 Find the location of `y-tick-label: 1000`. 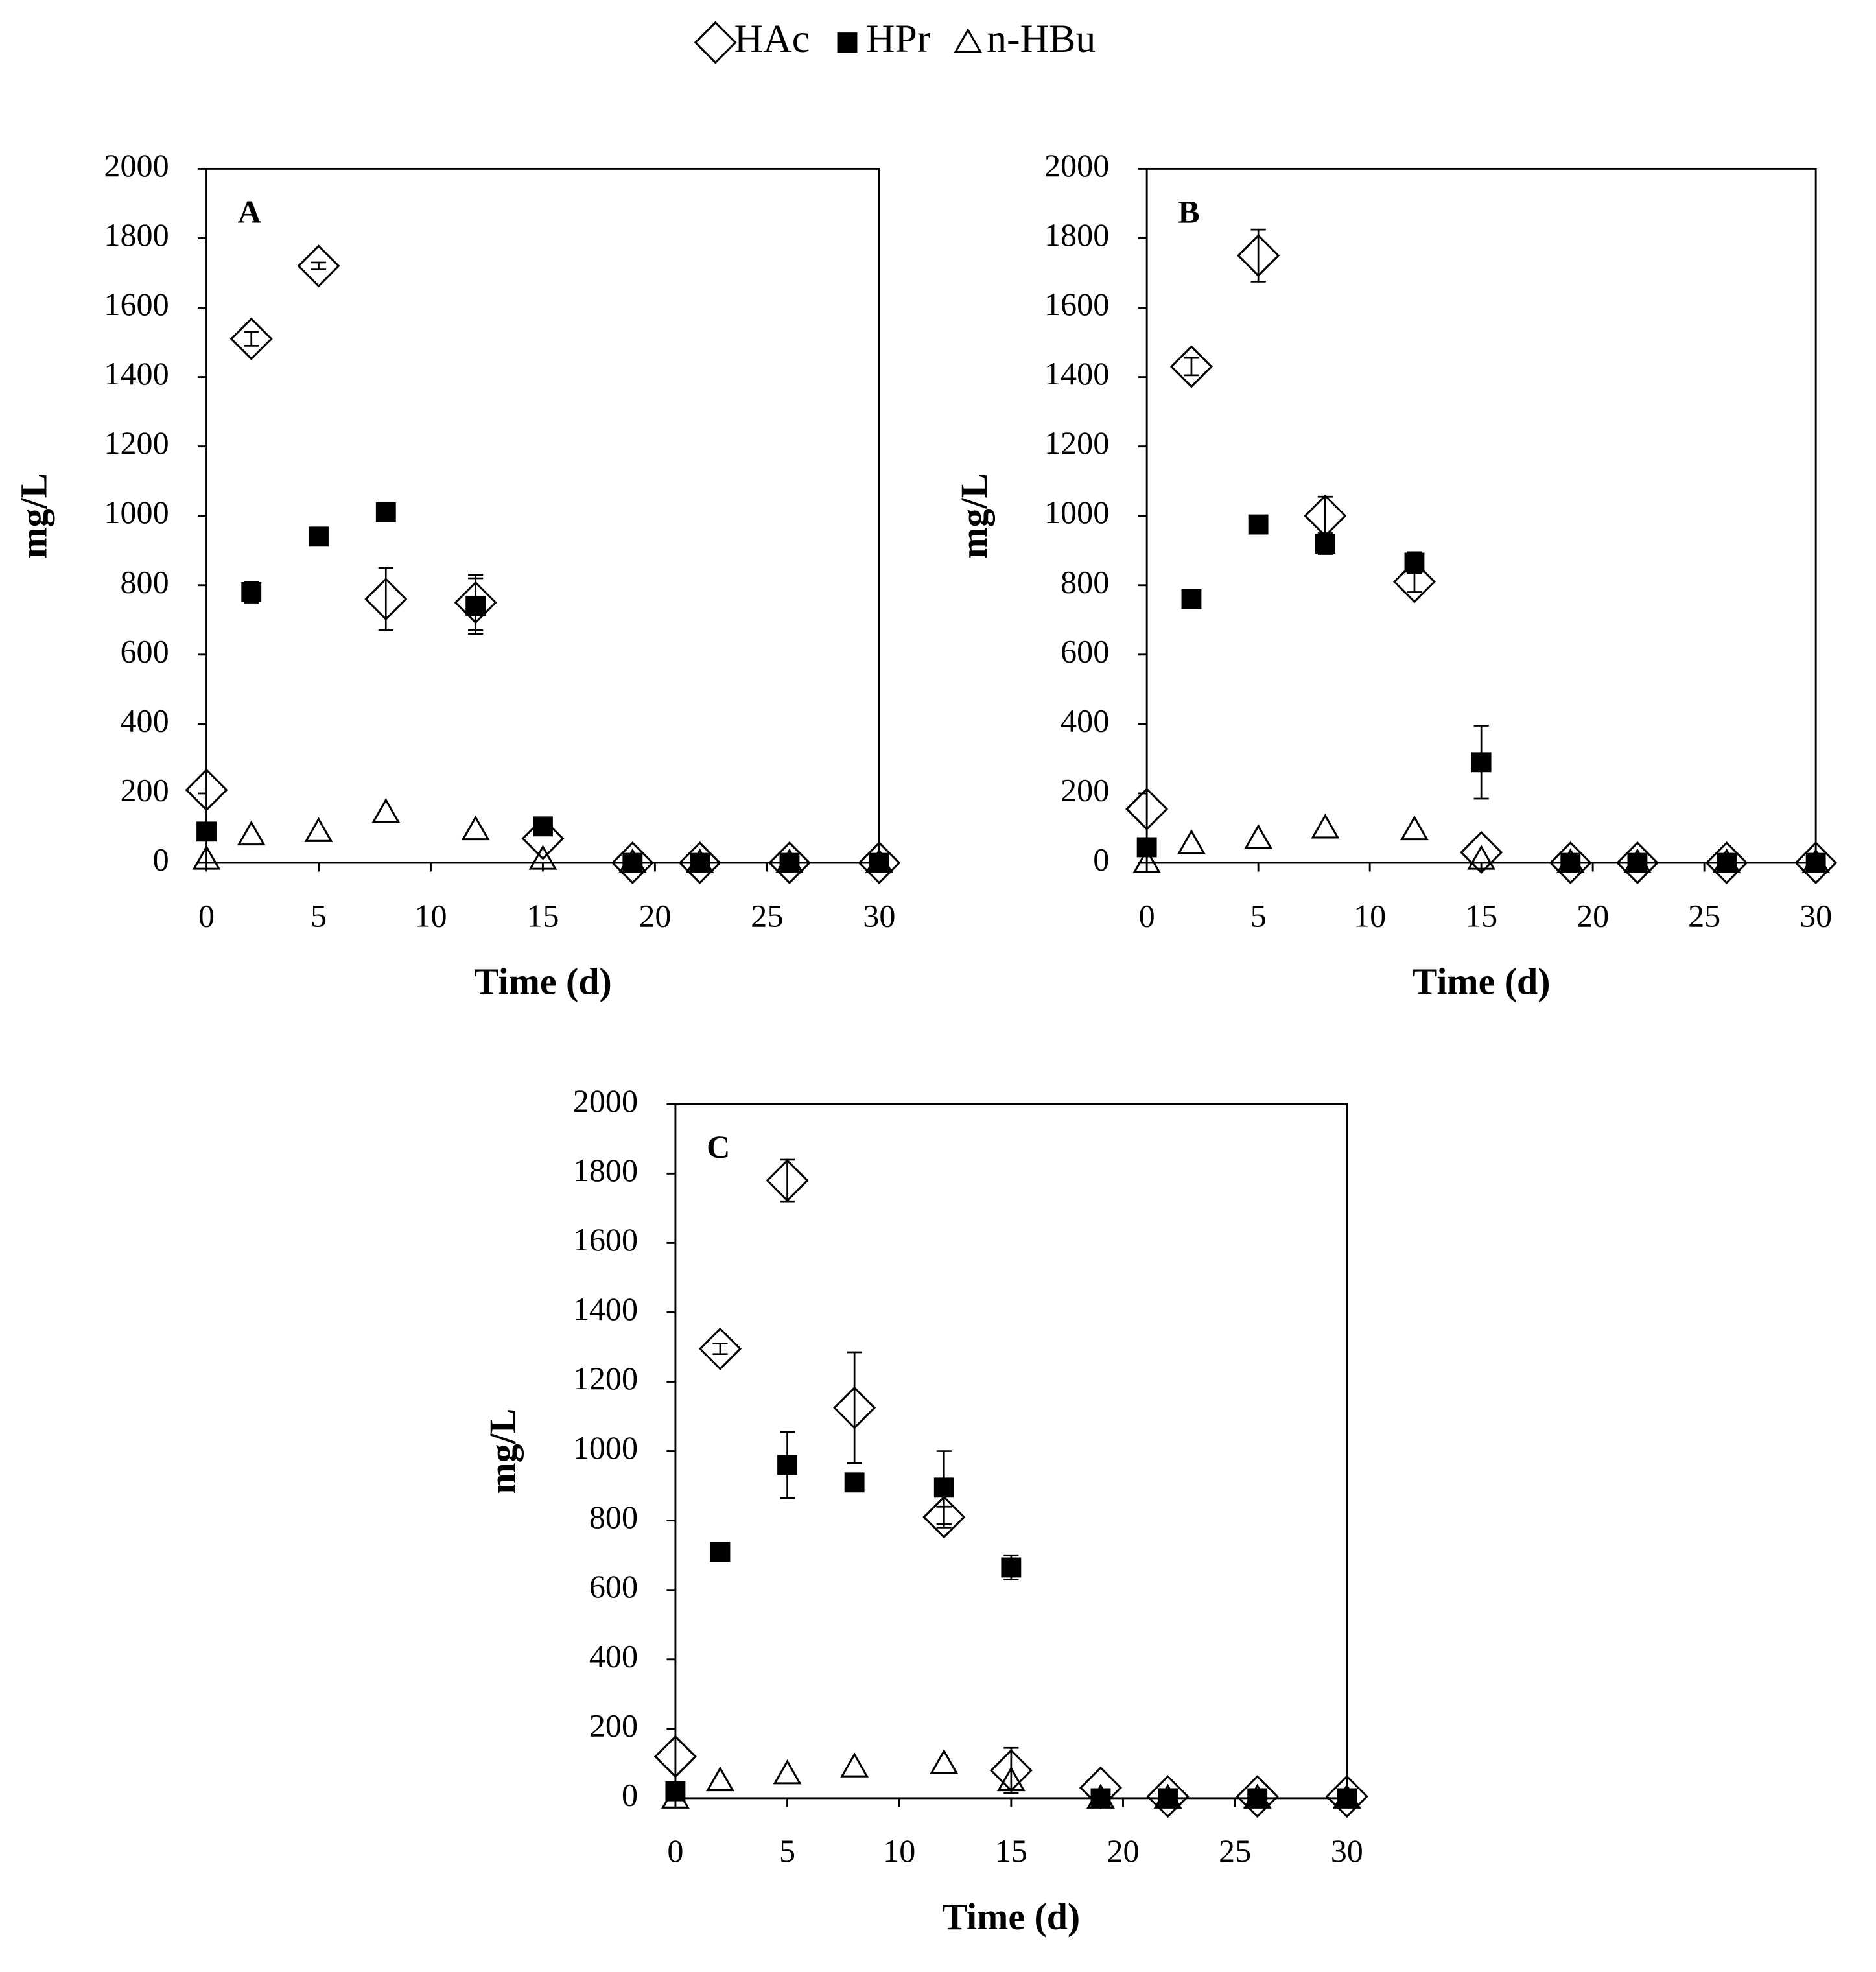

y-tick-label: 1000 is located at coordinates (605, 1447).